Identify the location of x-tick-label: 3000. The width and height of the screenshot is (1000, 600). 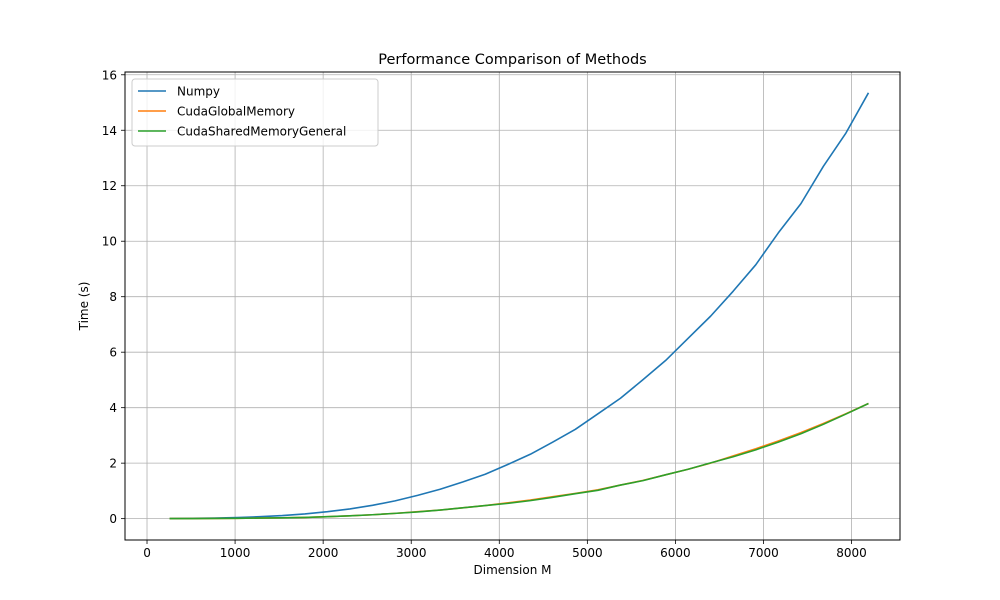
(411, 553).